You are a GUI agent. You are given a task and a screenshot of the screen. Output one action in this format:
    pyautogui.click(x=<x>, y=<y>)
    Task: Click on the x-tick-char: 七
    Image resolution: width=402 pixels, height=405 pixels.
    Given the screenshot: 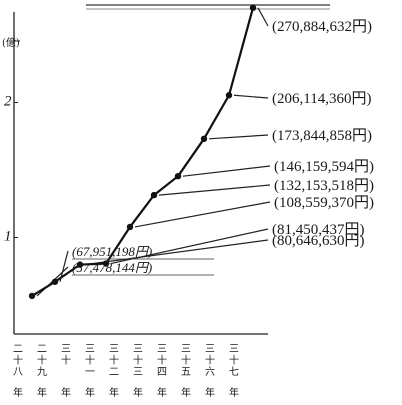 What is the action you would take?
    pyautogui.click(x=234, y=372)
    